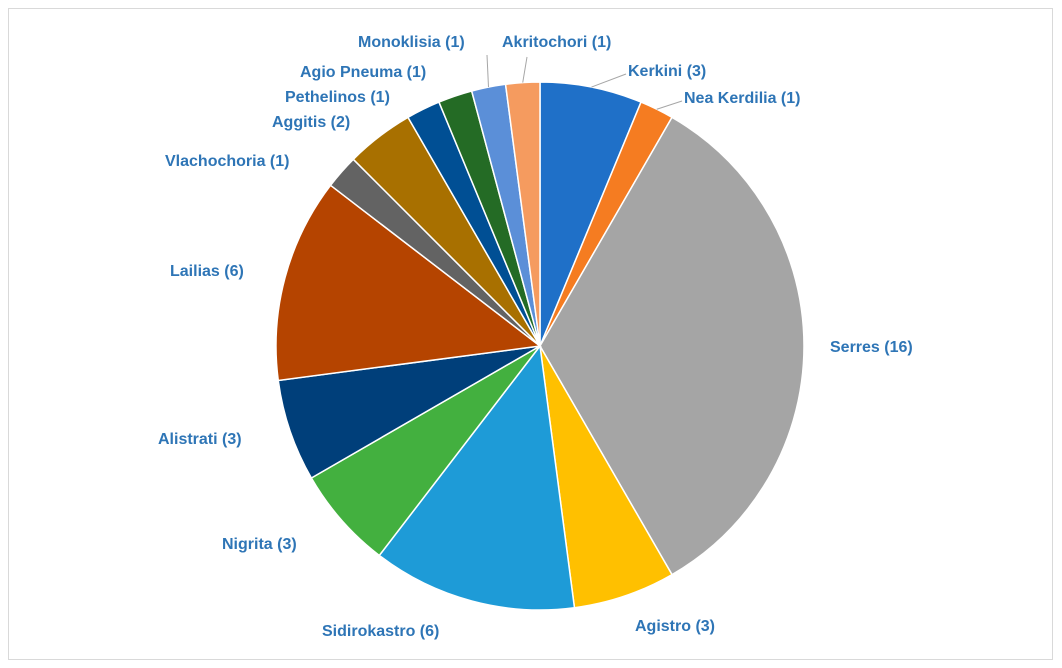 This screenshot has height=668, width=1062. Describe the element at coordinates (227, 161) in the screenshot. I see `data-label: Vlachochoria (1)` at that location.